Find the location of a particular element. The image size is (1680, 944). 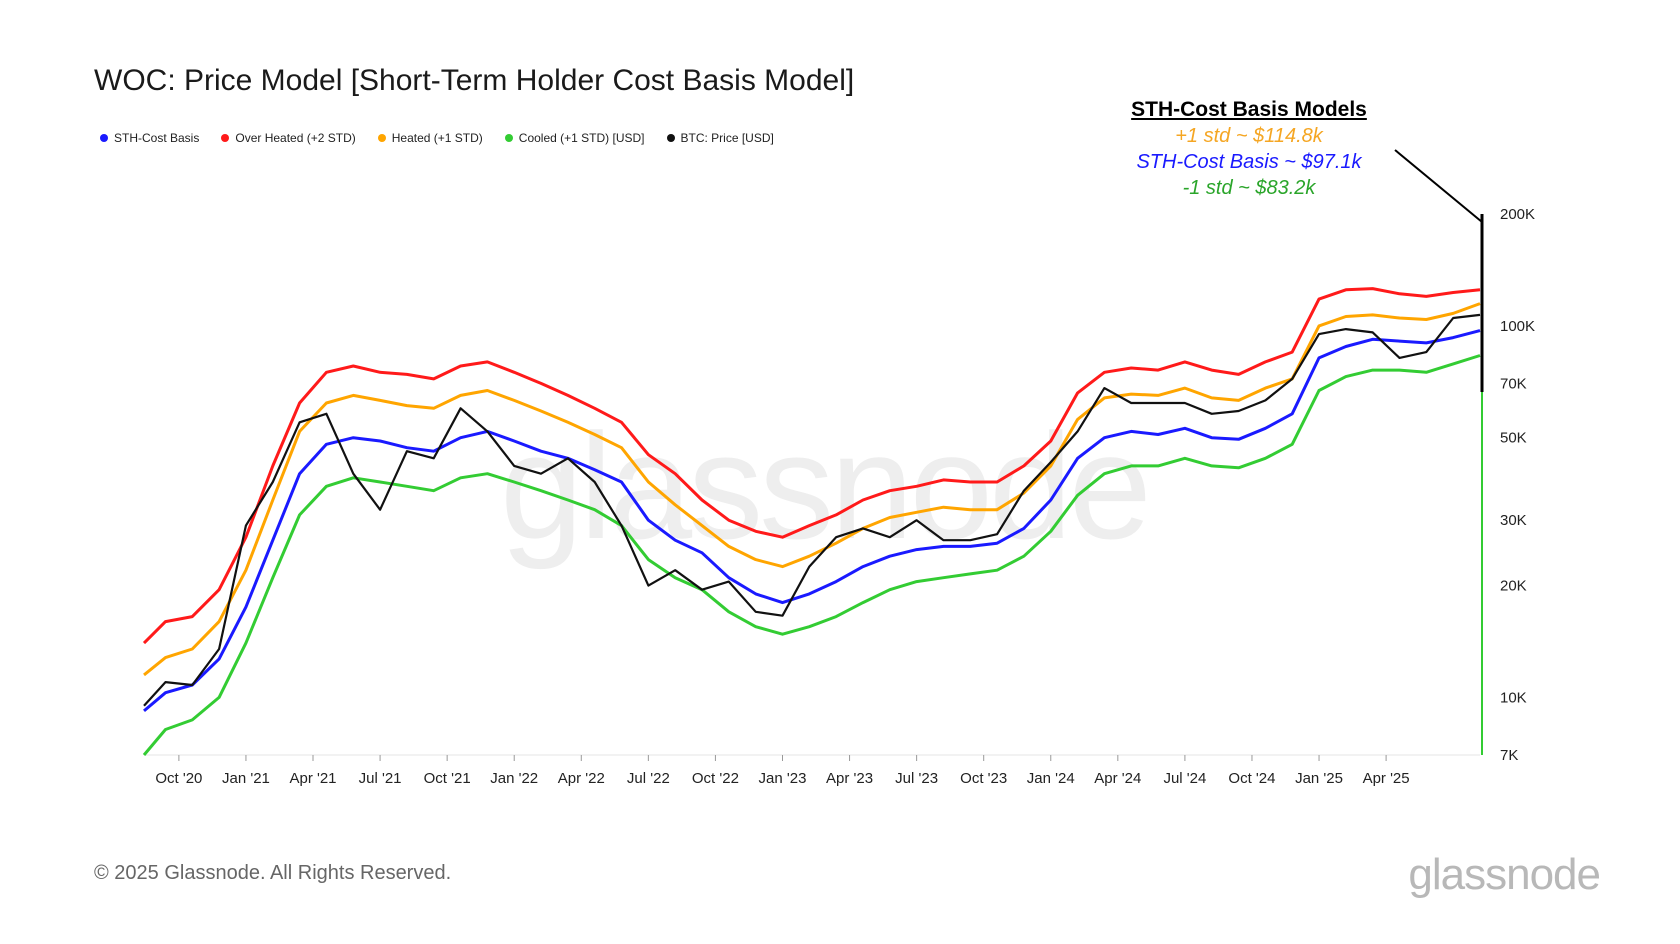

y-tick-label: 7K is located at coordinates (1509, 755).